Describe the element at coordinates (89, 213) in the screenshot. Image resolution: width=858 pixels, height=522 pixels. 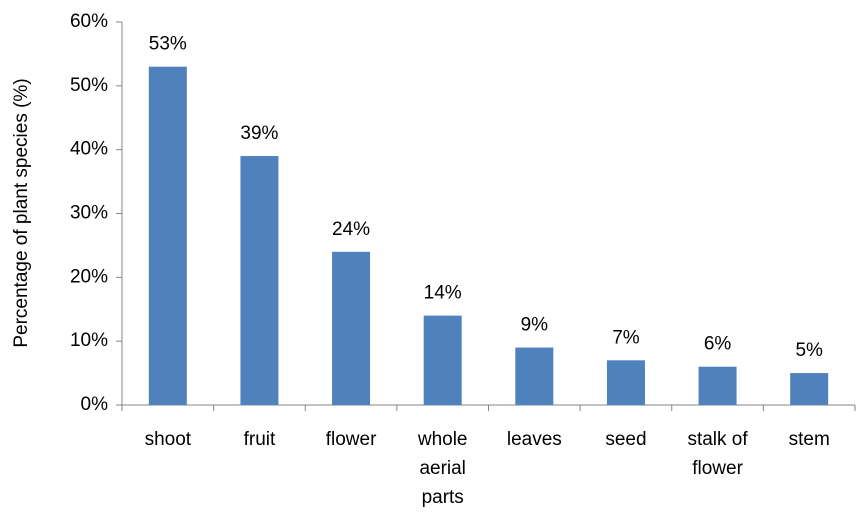
I see `y-tick-label: 30%` at that location.